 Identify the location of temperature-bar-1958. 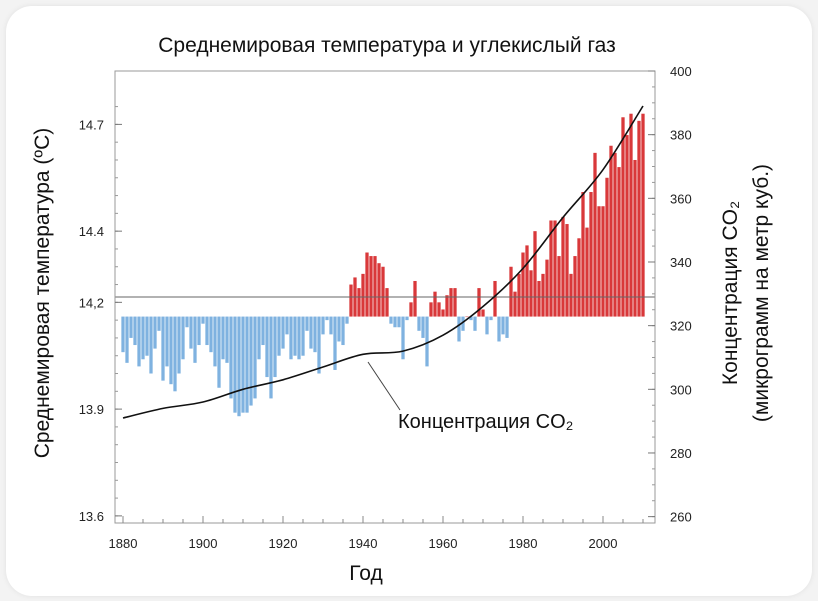
(435, 304).